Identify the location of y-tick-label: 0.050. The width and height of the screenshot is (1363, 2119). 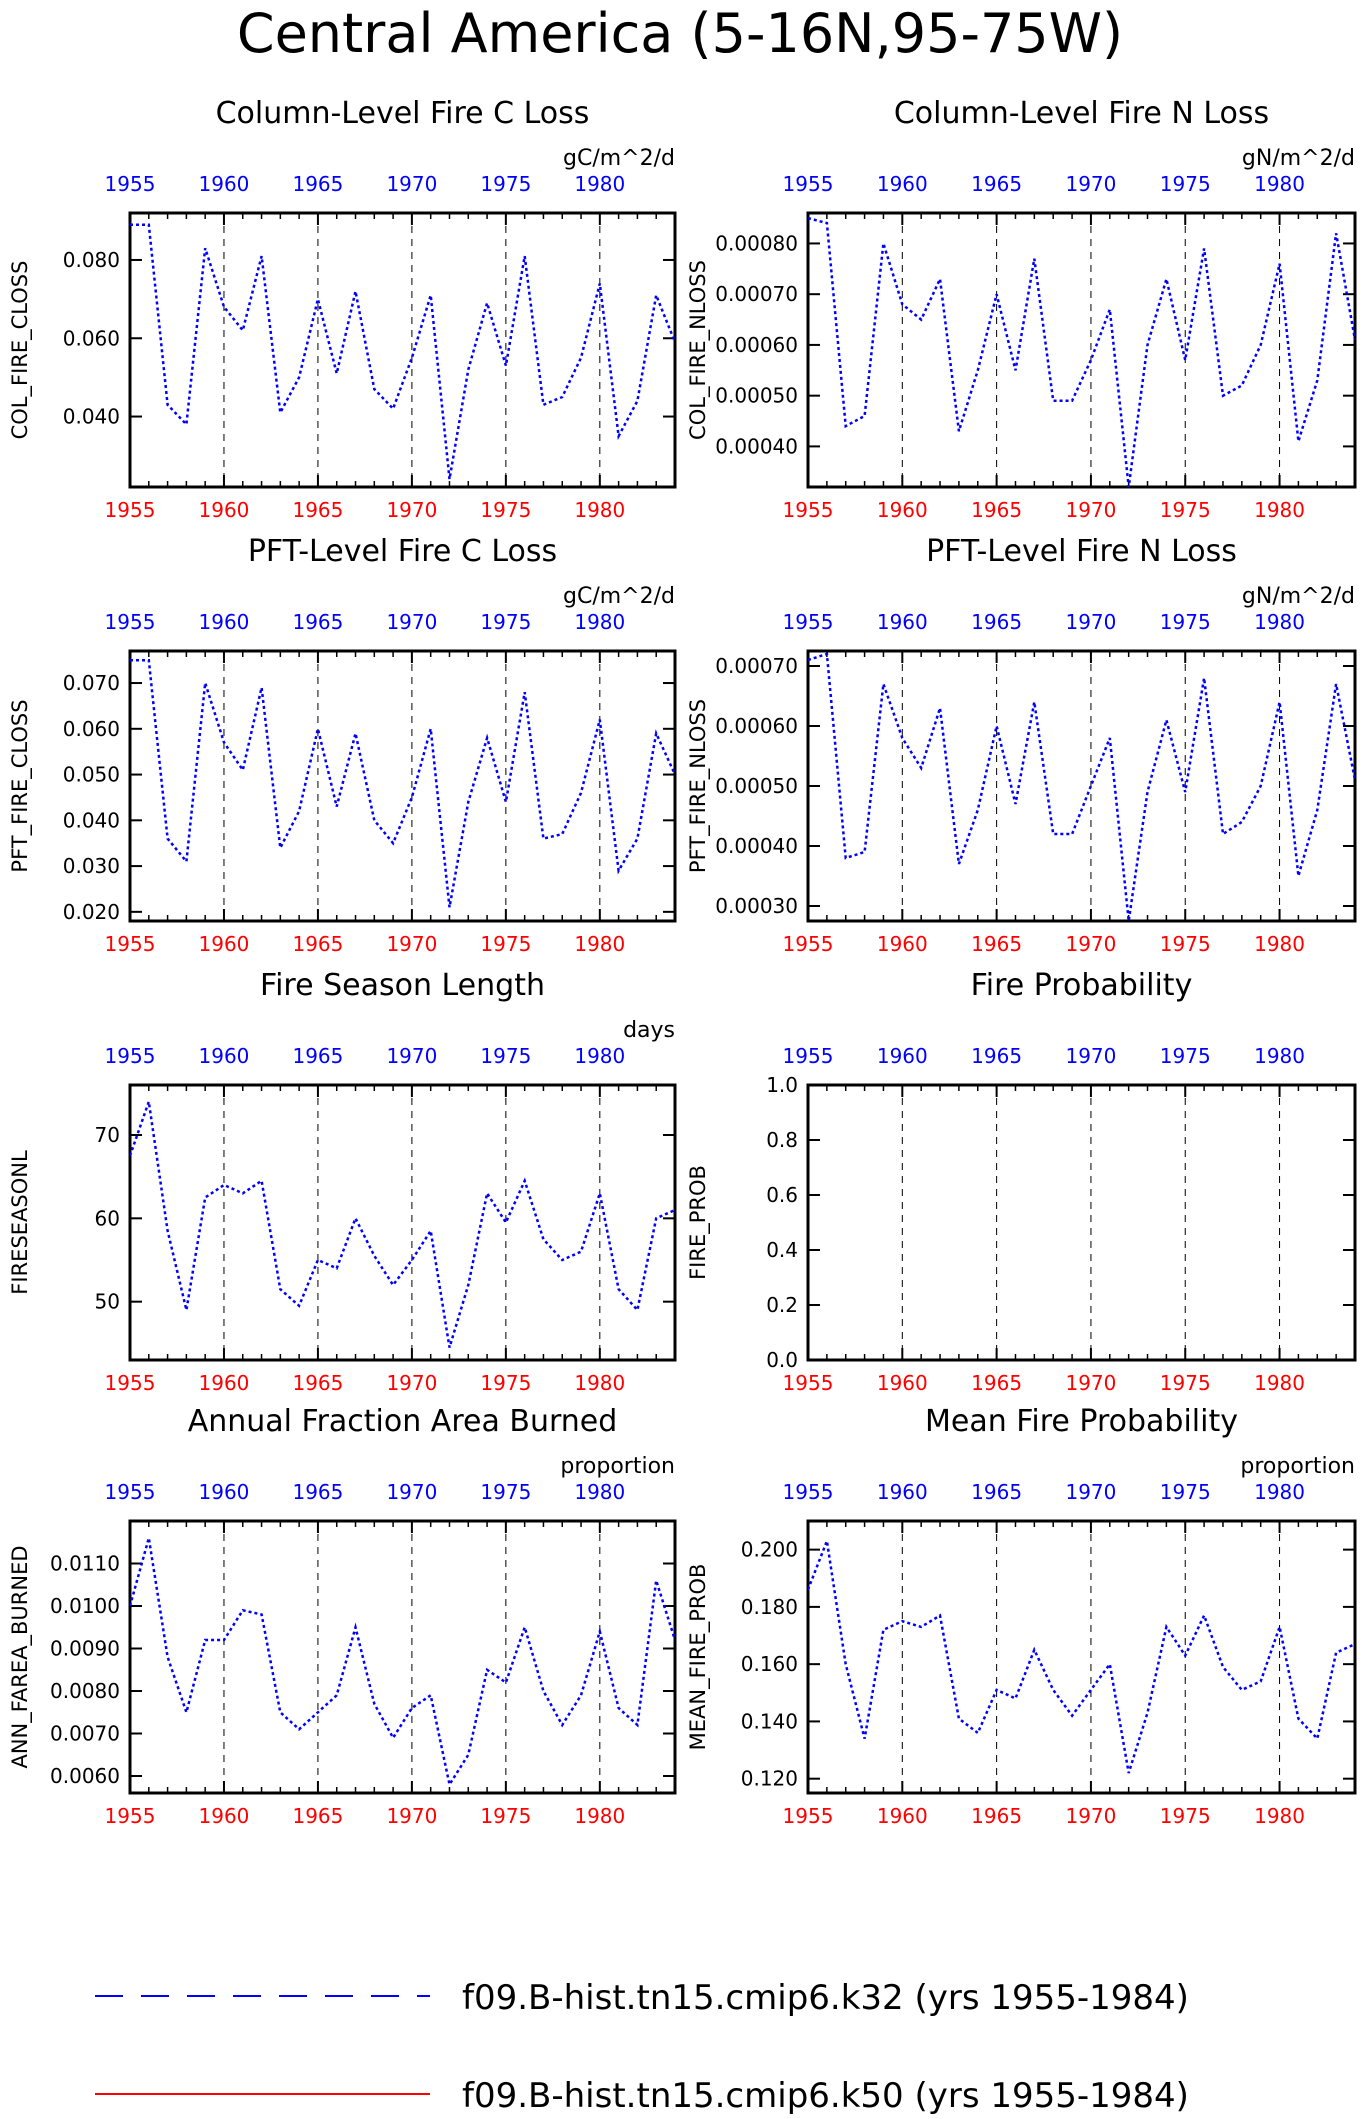
(91, 775).